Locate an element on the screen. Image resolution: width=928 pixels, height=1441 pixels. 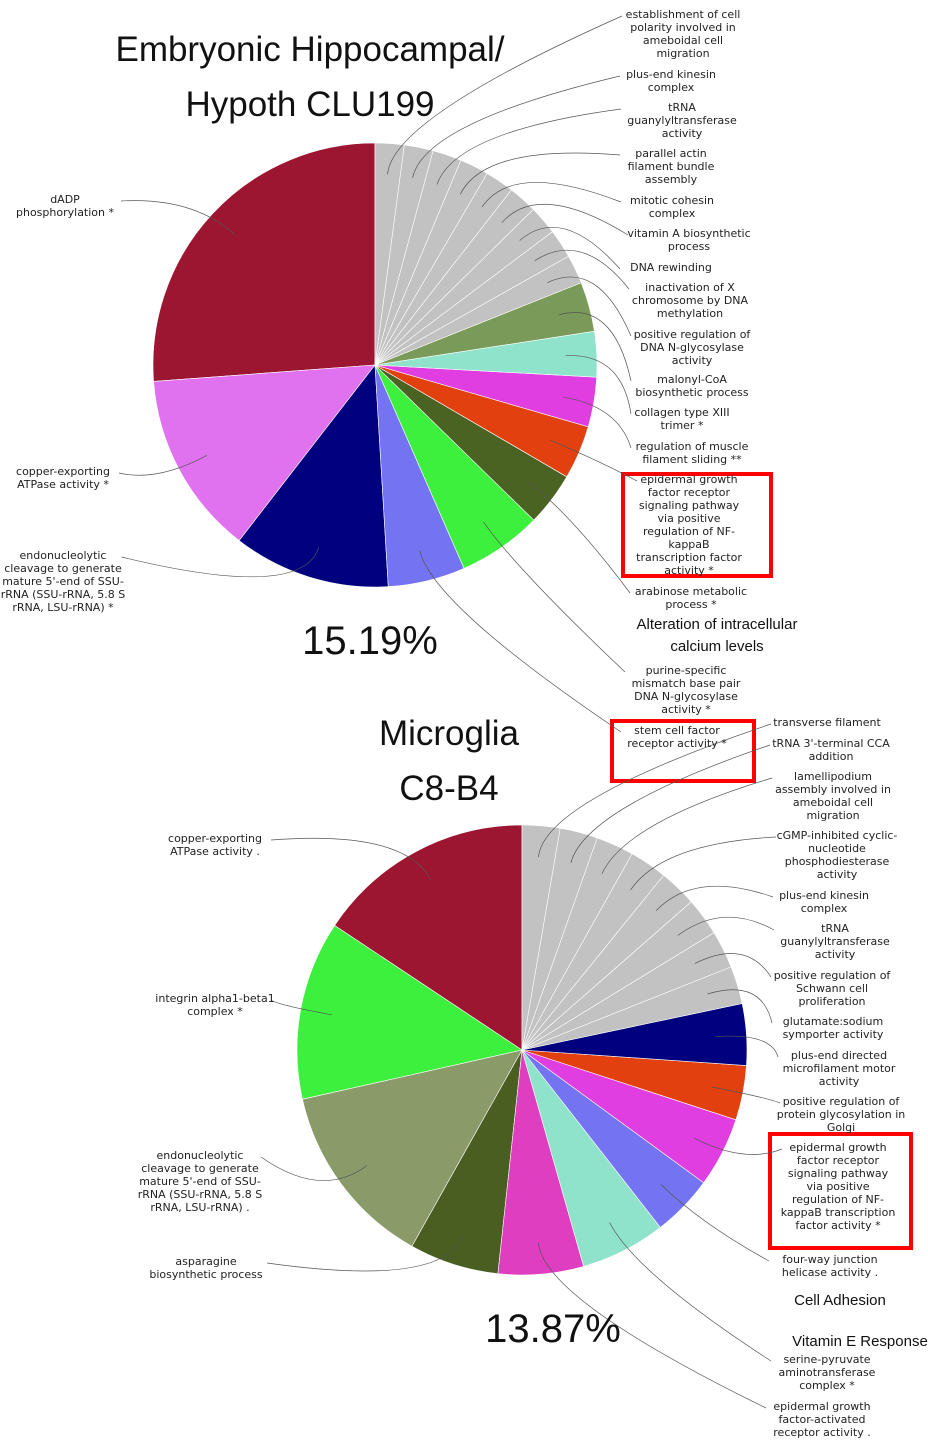
slice-label: tRNA 3'-terminal CCA addition is located at coordinates (831, 750).